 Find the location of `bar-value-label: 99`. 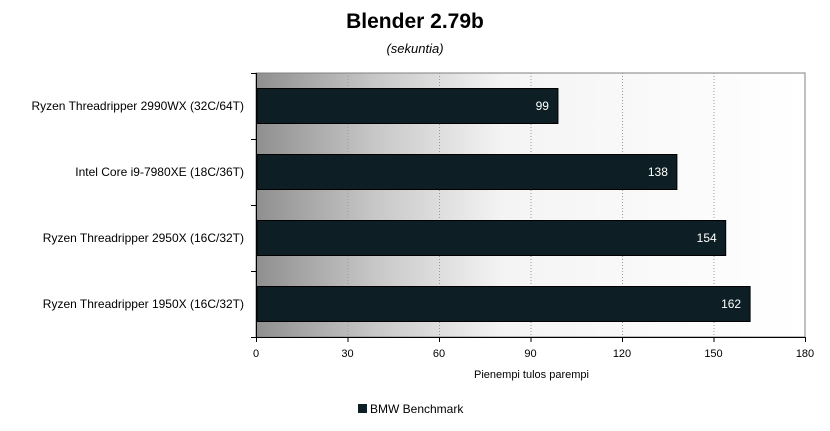

bar-value-label: 99 is located at coordinates (543, 106).